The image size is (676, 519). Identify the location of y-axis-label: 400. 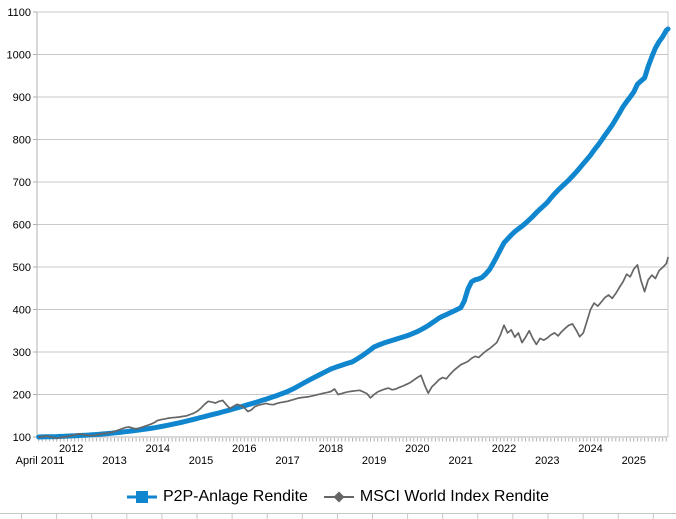
(22, 311).